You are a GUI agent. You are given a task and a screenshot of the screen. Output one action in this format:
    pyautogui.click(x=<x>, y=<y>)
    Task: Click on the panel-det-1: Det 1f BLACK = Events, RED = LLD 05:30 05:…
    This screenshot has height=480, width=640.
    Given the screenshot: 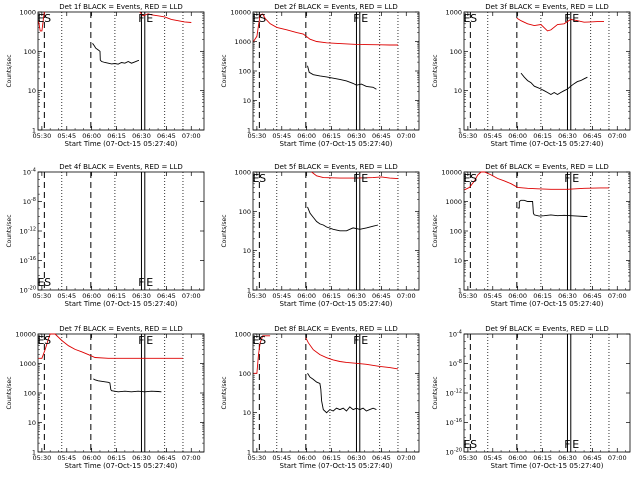 What is the action you would take?
    pyautogui.click(x=105, y=75)
    